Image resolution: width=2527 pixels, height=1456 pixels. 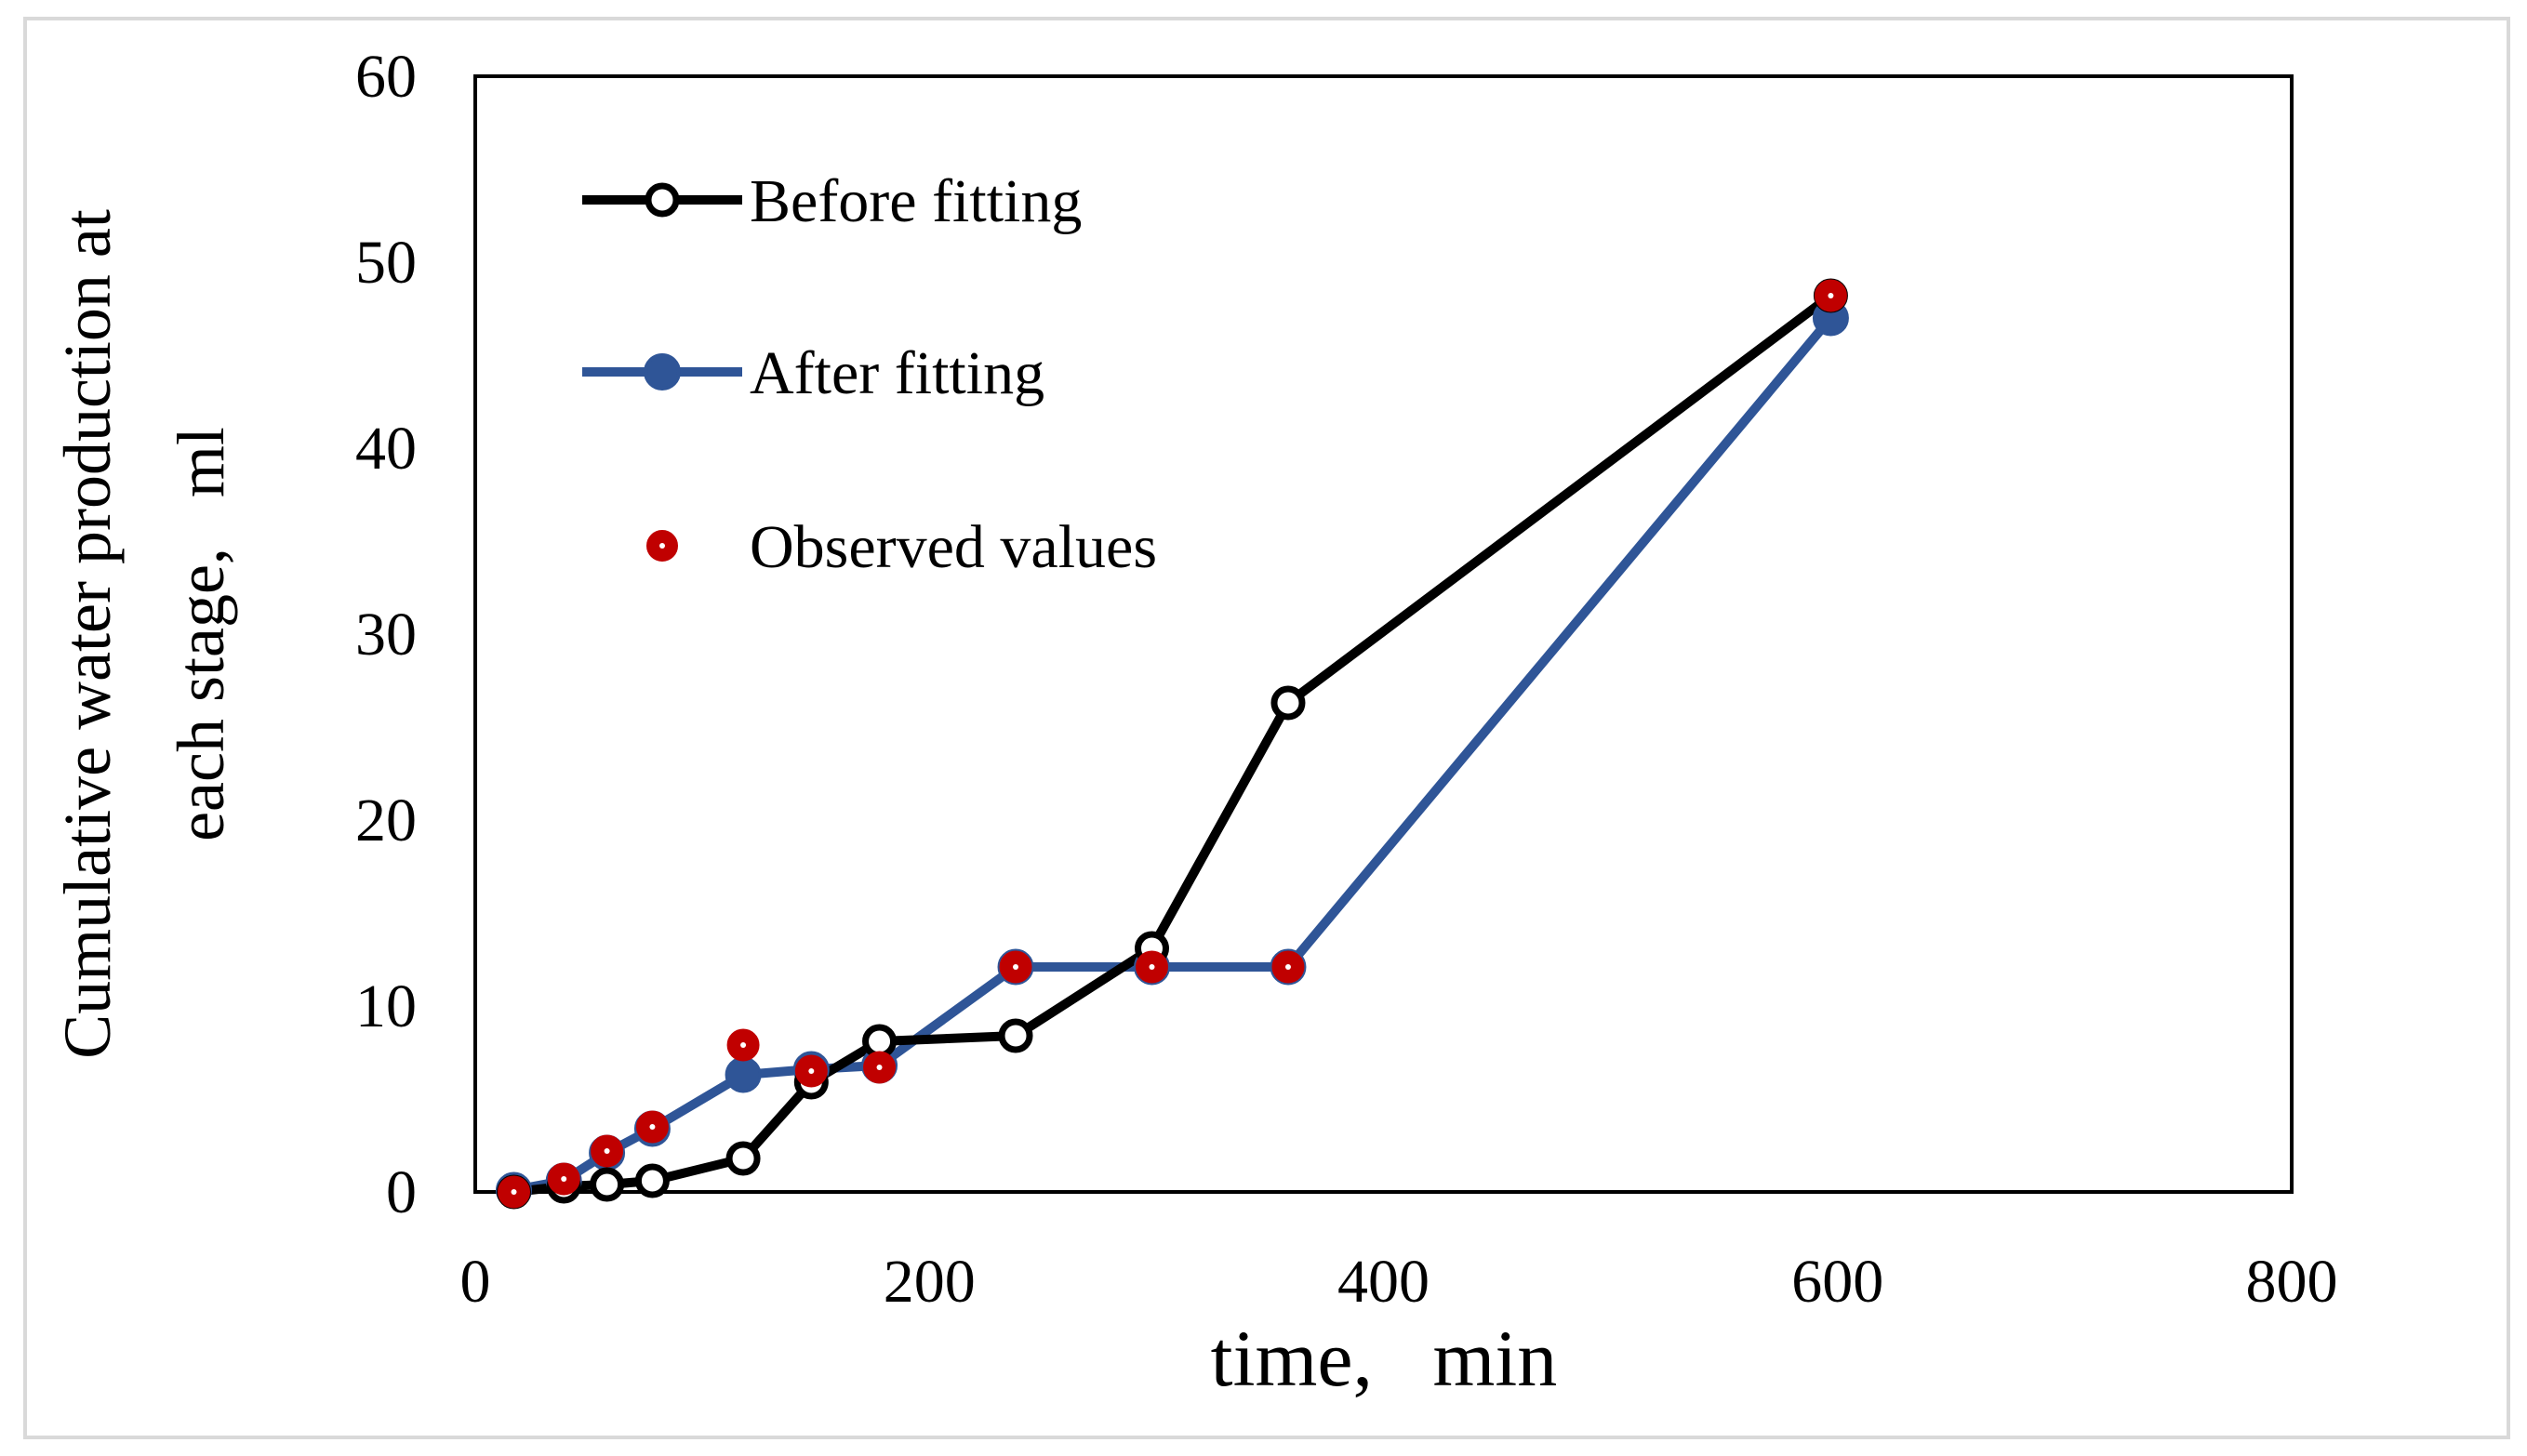 I want to click on legend-marker-before-fitting, so click(x=663, y=200).